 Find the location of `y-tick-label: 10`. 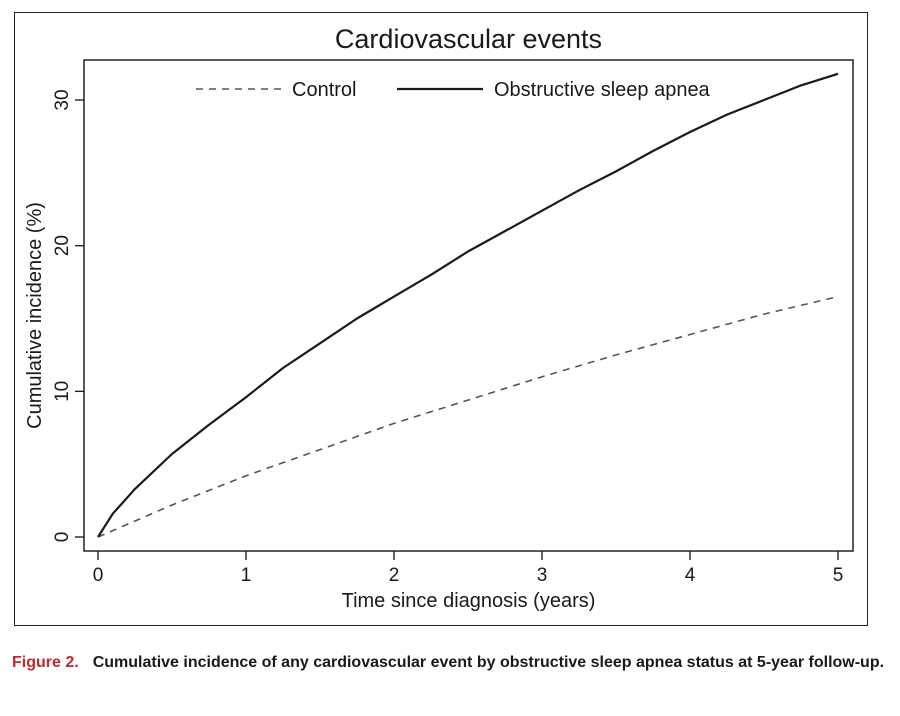

y-tick-label: 10 is located at coordinates (62, 391).